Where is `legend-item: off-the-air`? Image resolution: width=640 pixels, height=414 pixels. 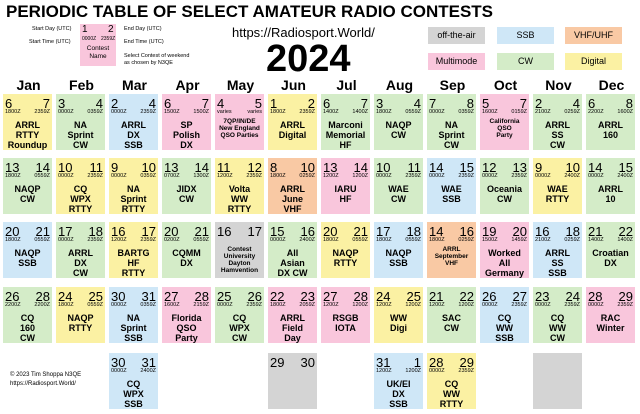
legend-item: off-the-air is located at coordinates (456, 35).